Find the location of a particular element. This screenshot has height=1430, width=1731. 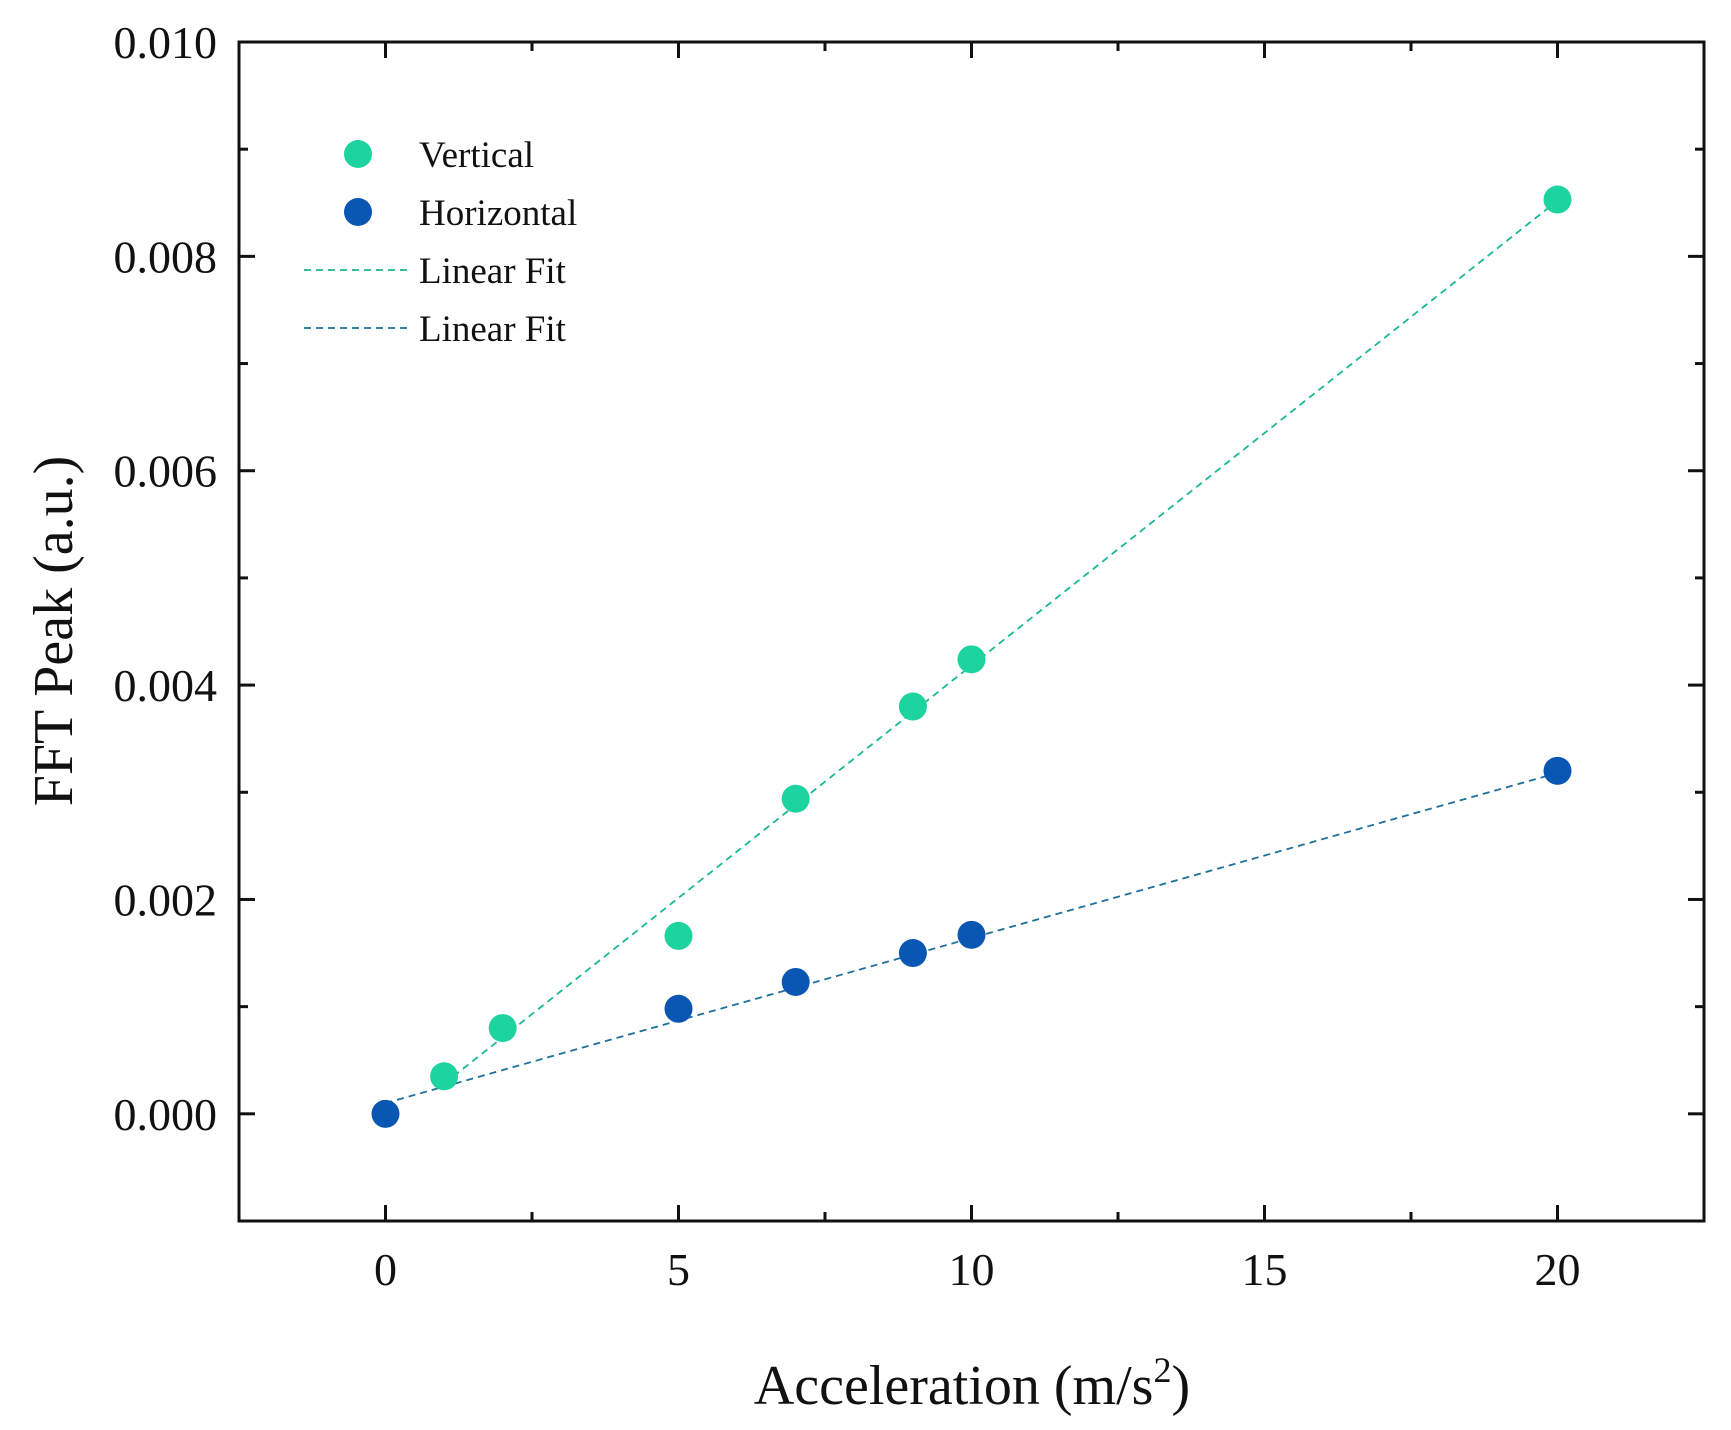

legend-label-vertical: Vertical is located at coordinates (476, 155).